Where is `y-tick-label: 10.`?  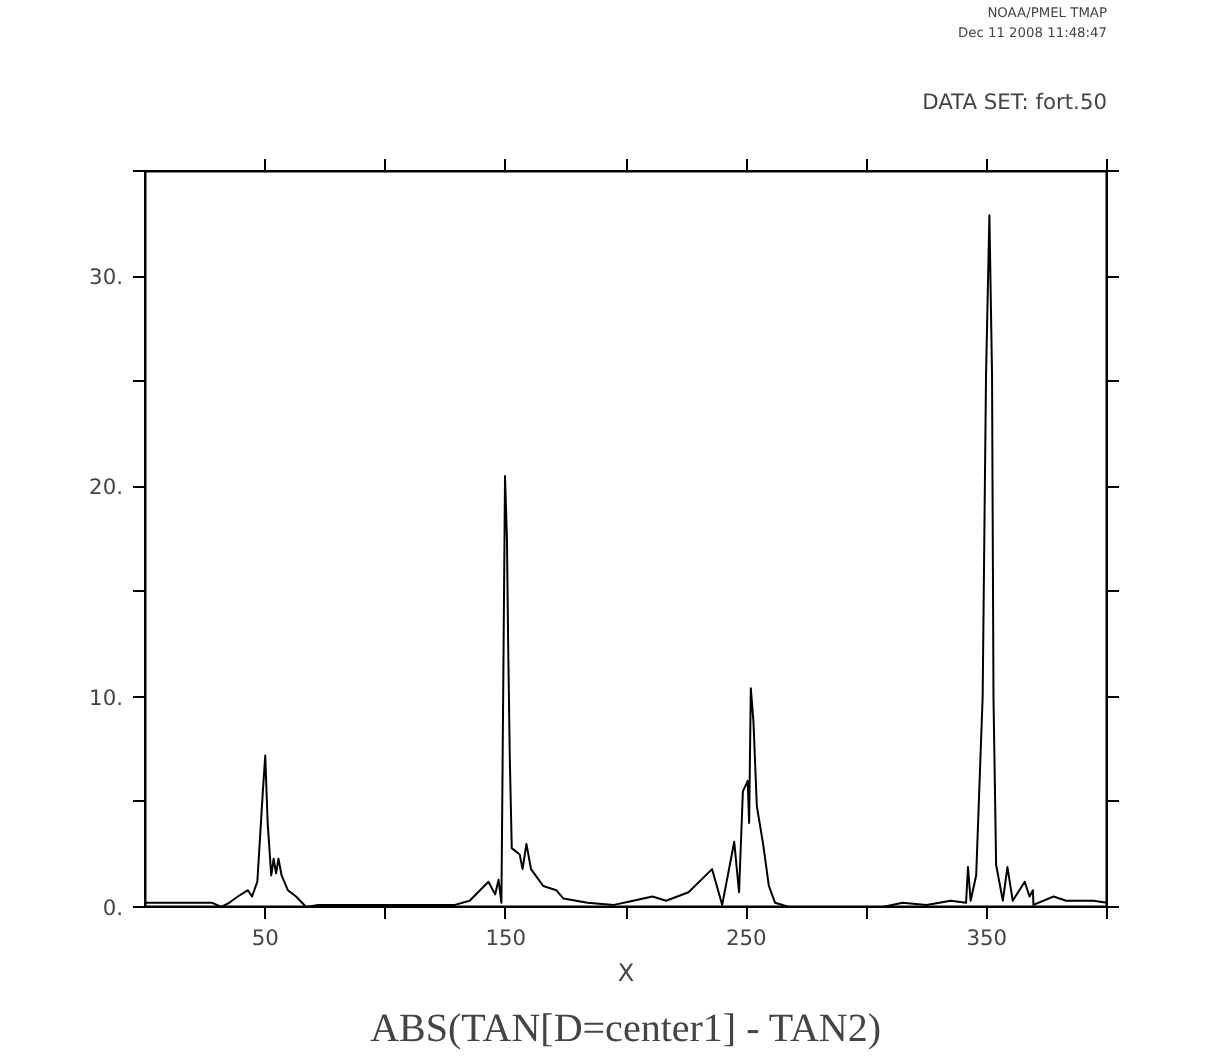
y-tick-label: 10. is located at coordinates (106, 697).